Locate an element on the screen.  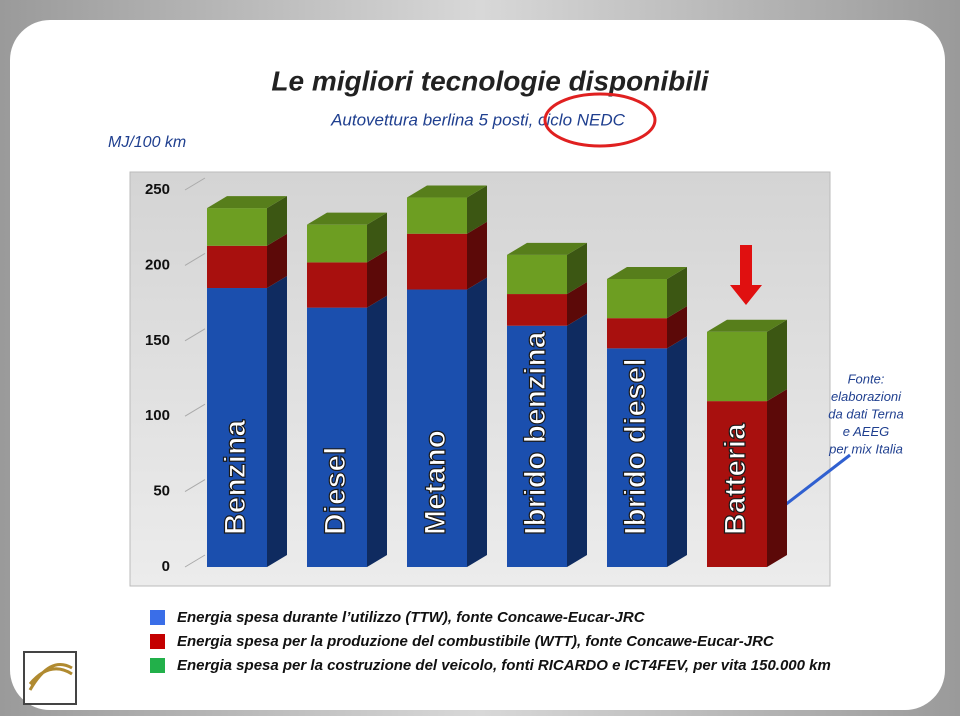
y-tick-label: 200 is located at coordinates (157, 264).